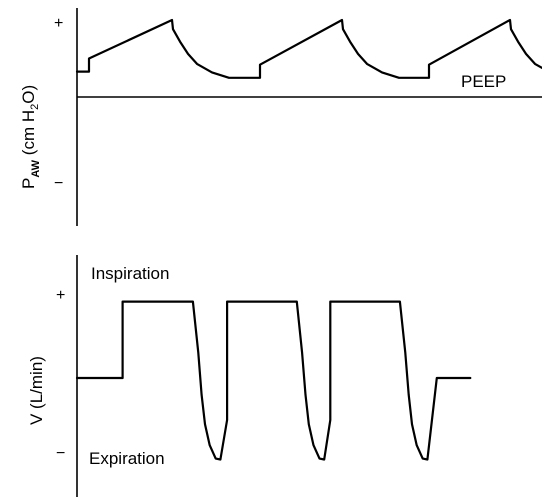 Image resolution: width=542 pixels, height=502 pixels. Describe the element at coordinates (60, 453) in the screenshot. I see `flow-tick-minus: −` at that location.